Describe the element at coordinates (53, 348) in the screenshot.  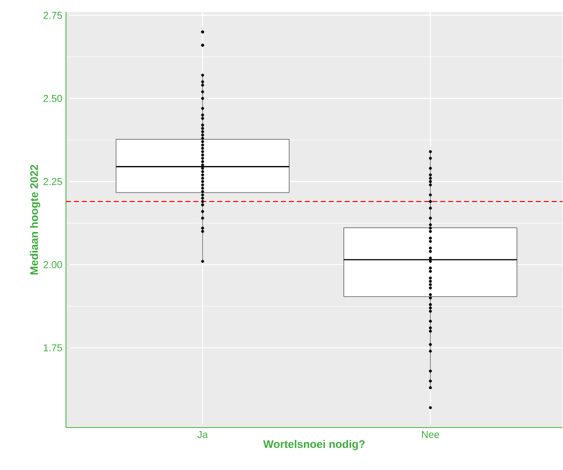
I see `y-tick-label: 1.75` at that location.